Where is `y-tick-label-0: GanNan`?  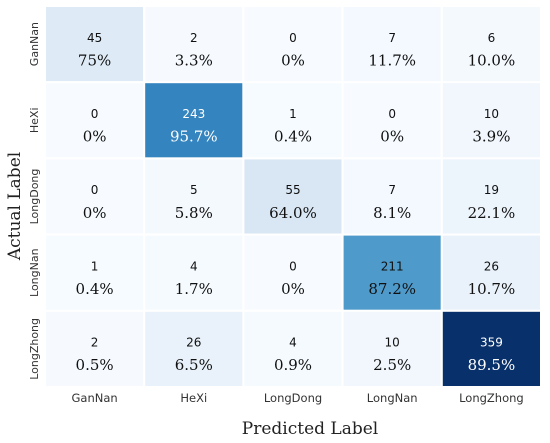 y-tick-label-0: GanNan is located at coordinates (34, 44).